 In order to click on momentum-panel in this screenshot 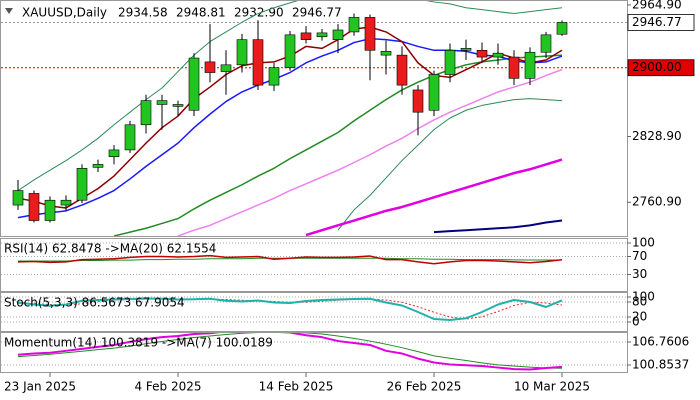, I will do `click(314, 352)`.